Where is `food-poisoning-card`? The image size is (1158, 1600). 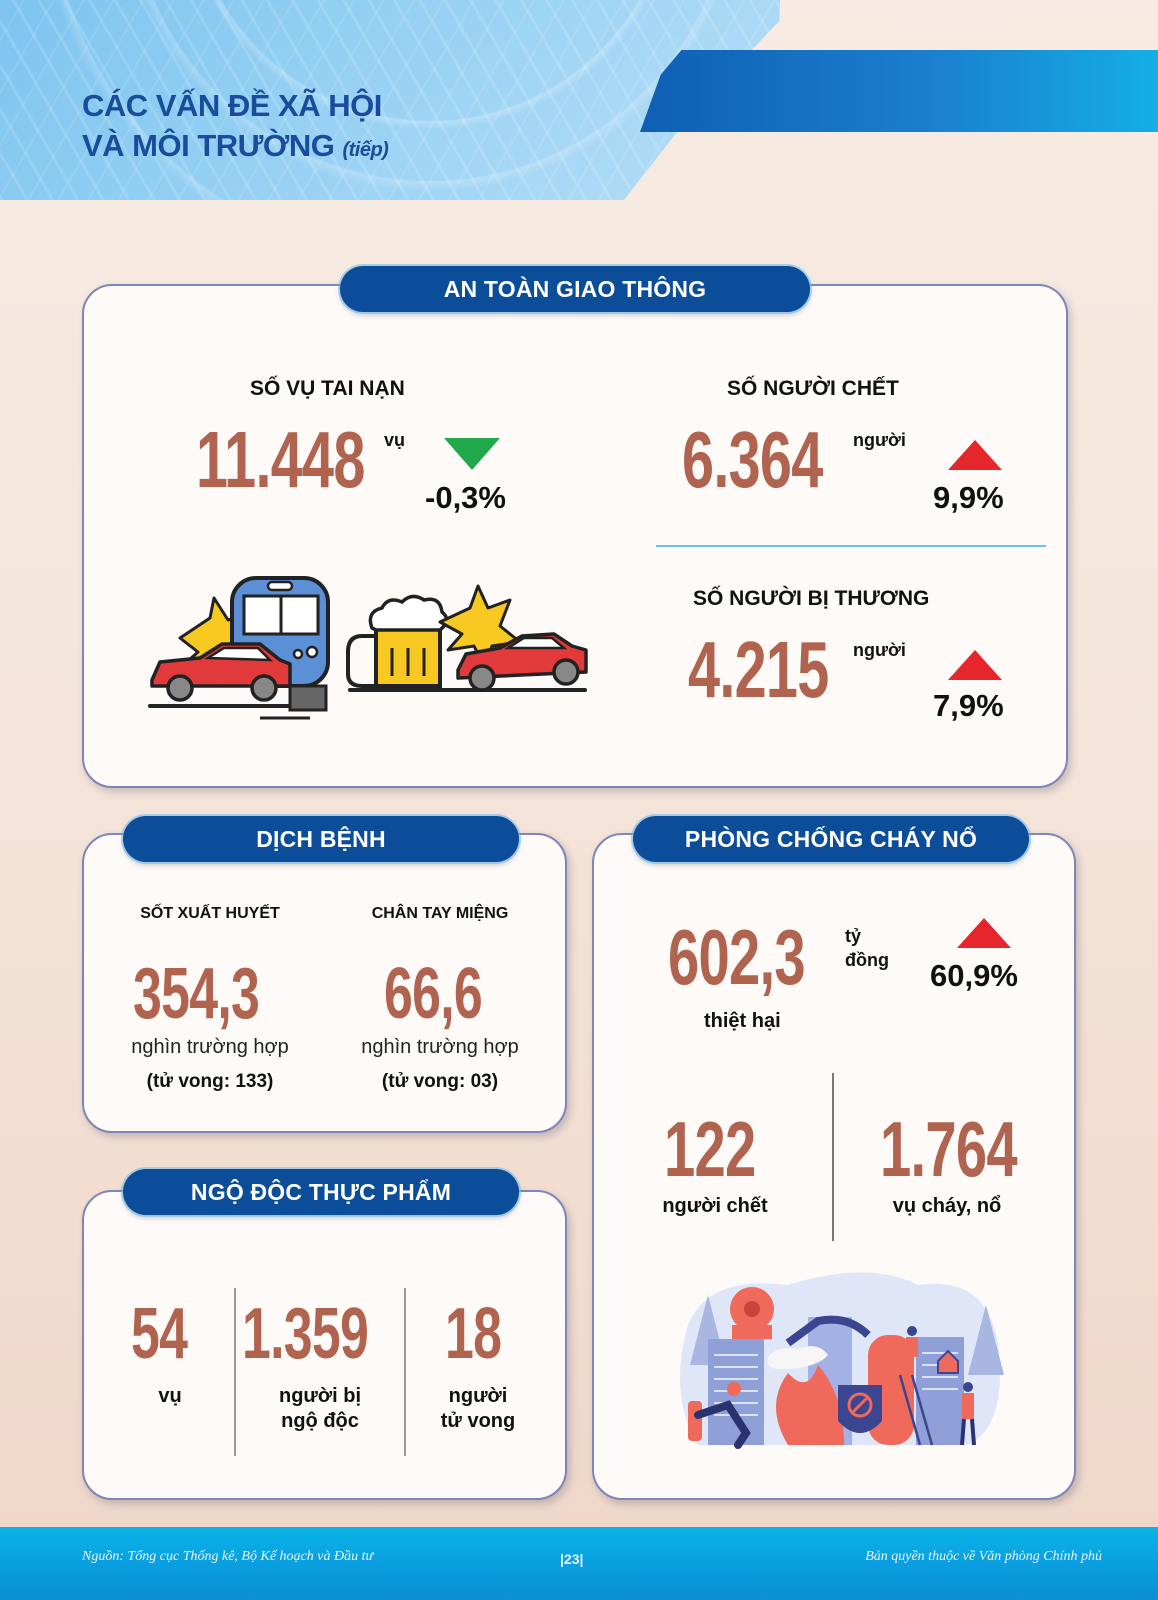 food-poisoning-card is located at coordinates (324, 1345).